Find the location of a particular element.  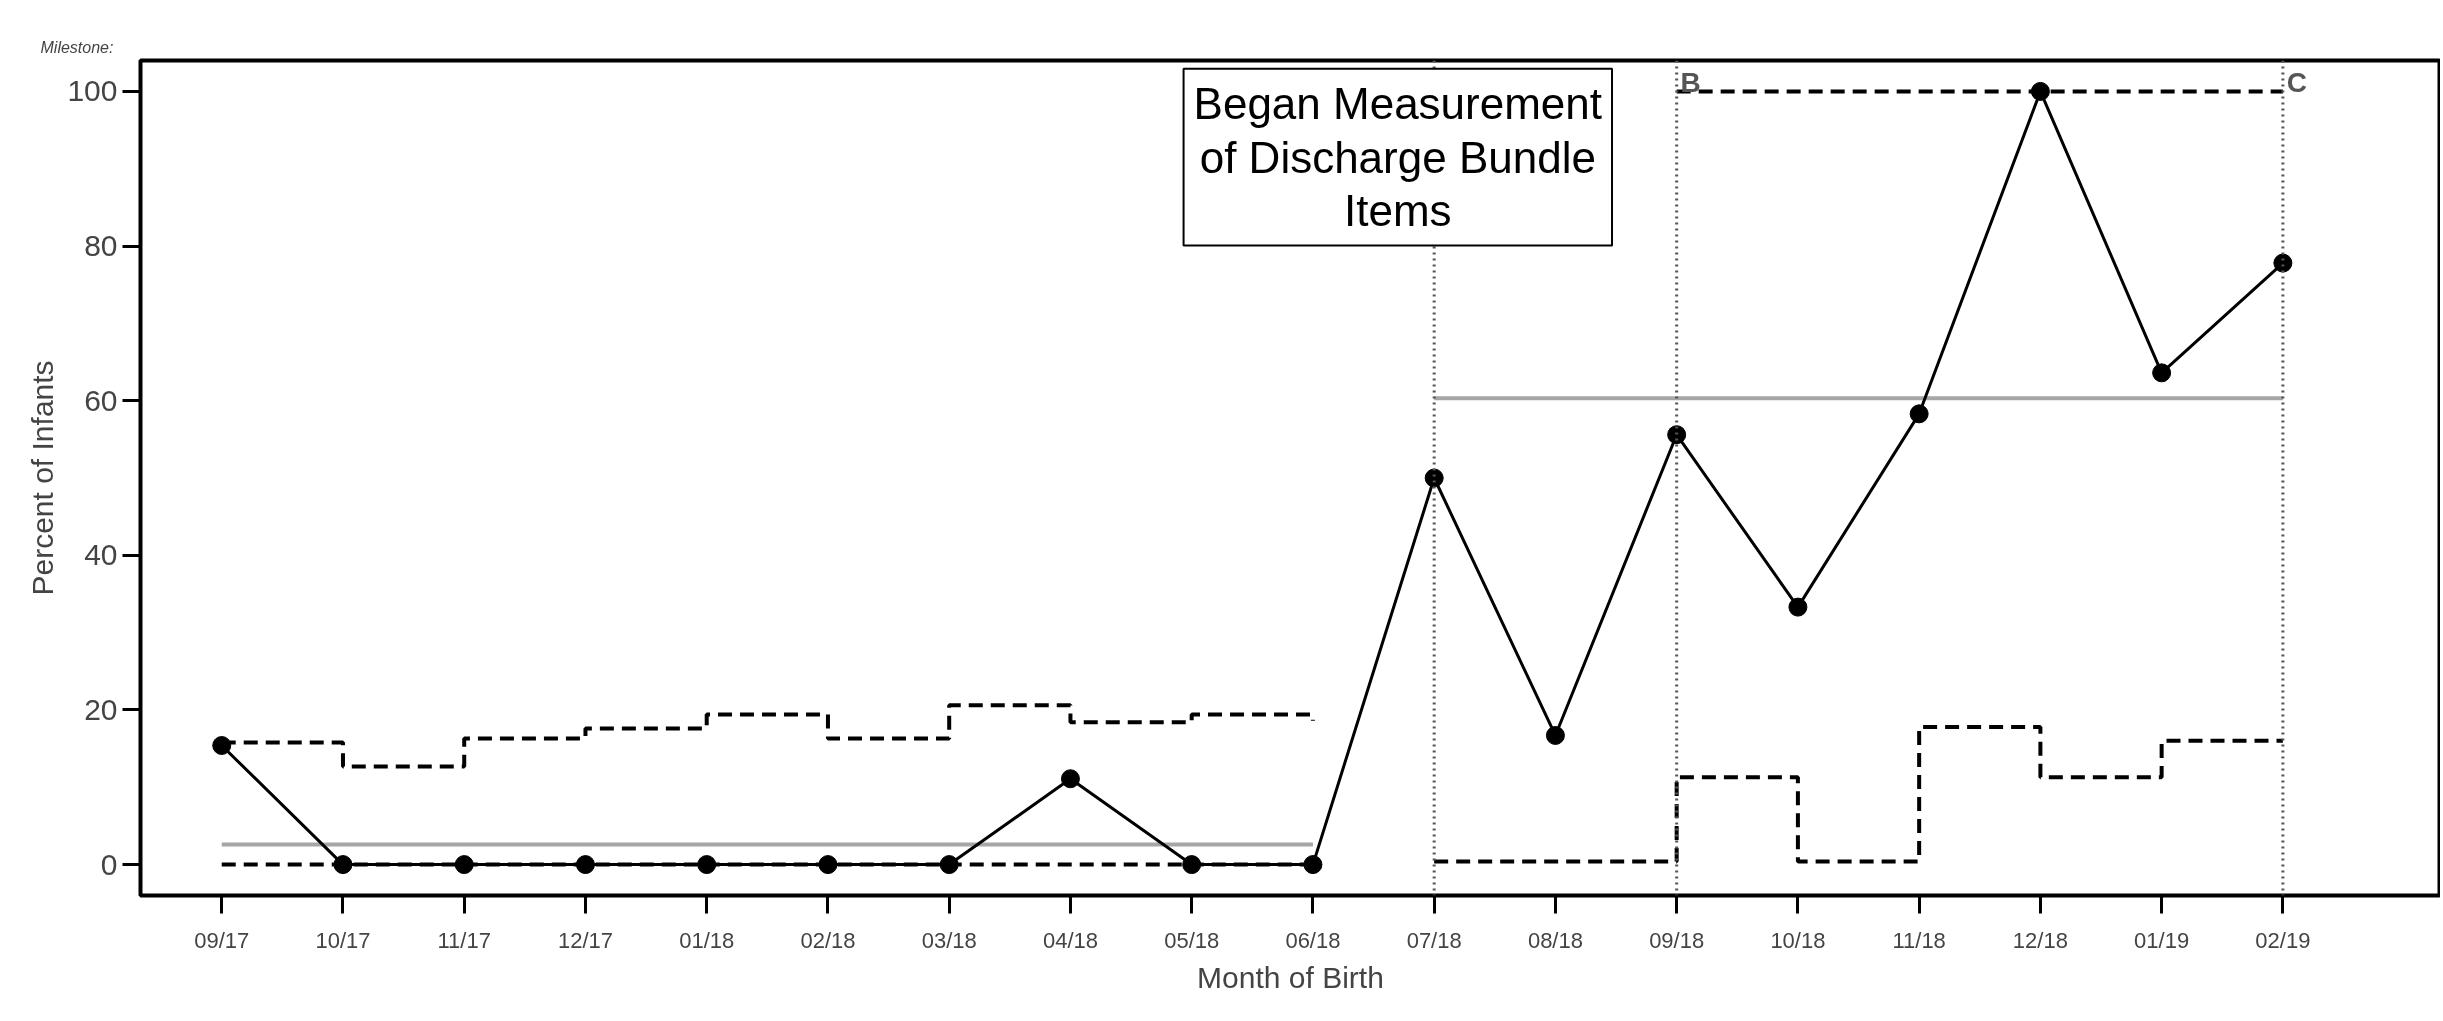

x-tick-label: 09/17 is located at coordinates (222, 940).